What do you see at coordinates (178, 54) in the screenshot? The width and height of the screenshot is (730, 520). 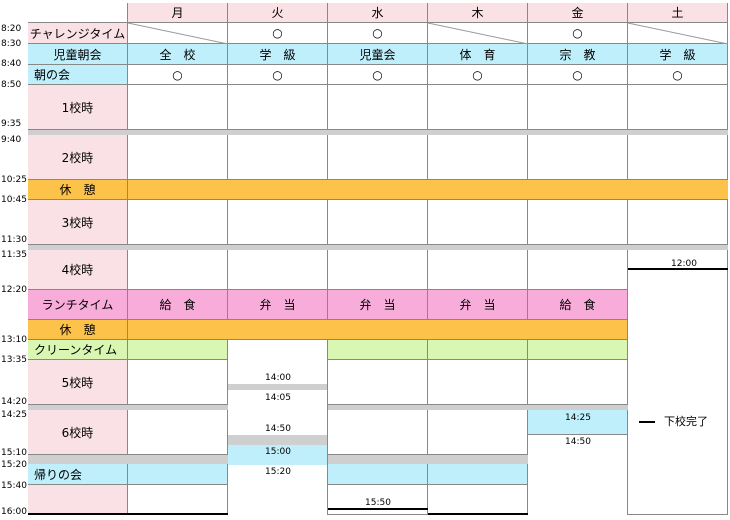 I see `assembly-cell-mon: 全 校` at bounding box center [178, 54].